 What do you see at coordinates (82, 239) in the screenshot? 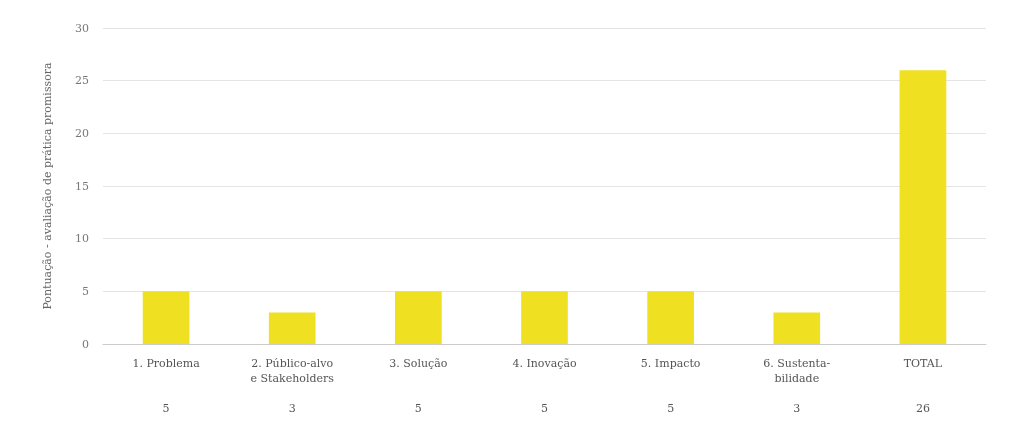
I see `y-tick-label: 10` at bounding box center [82, 239].